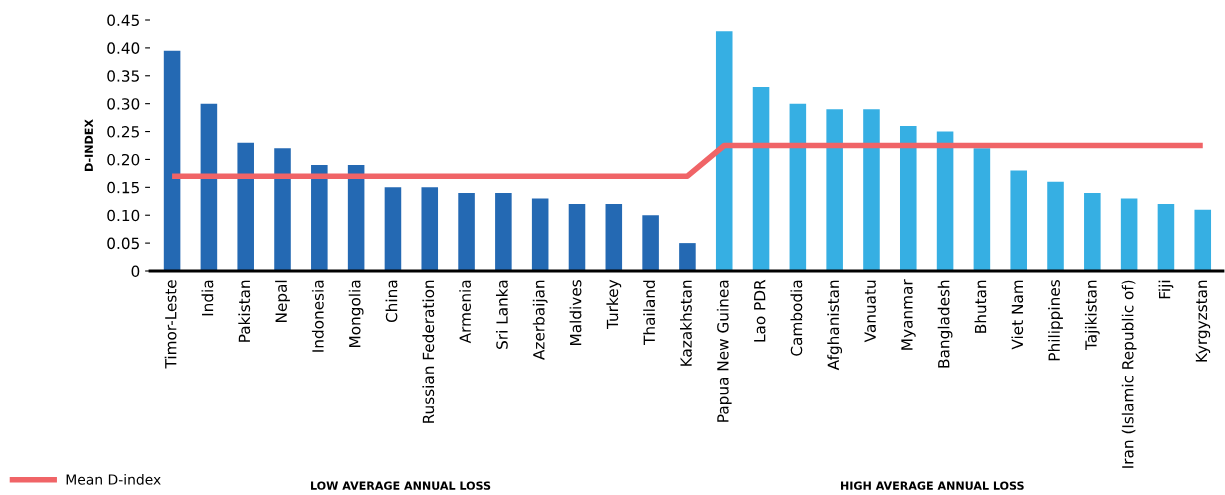 The width and height of the screenshot is (1225, 495). Describe the element at coordinates (686, 323) in the screenshot. I see `x-tick-label: Kazakhstan` at that location.